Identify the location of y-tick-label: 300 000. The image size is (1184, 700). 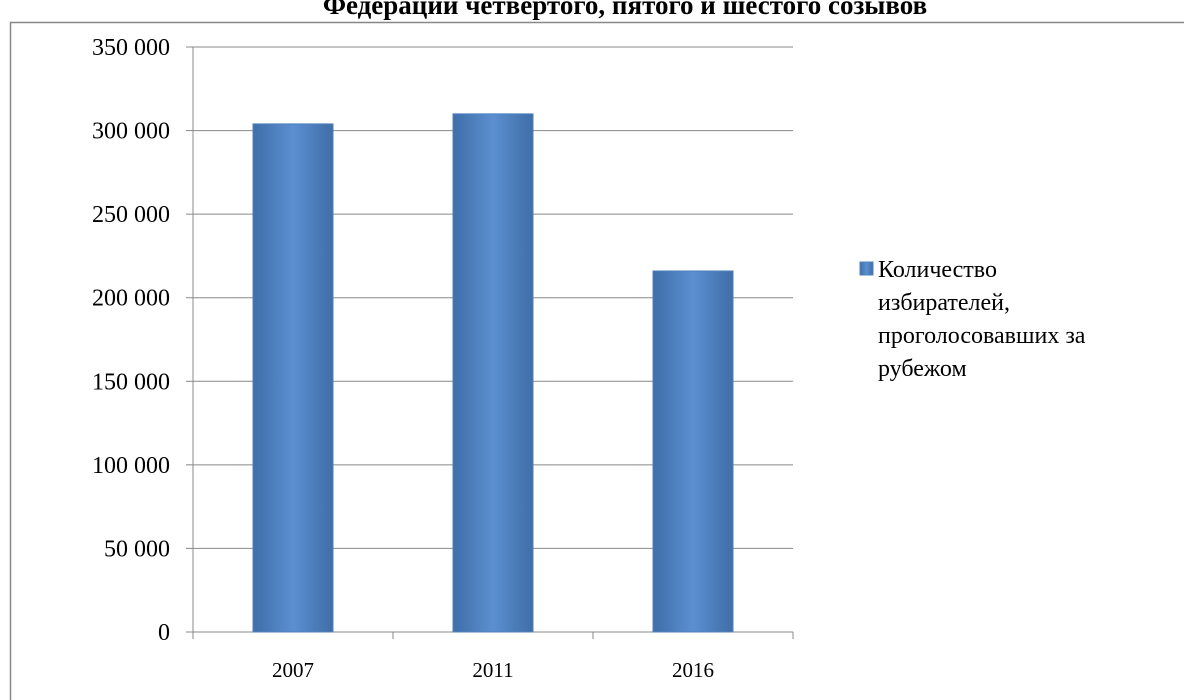
(131, 132).